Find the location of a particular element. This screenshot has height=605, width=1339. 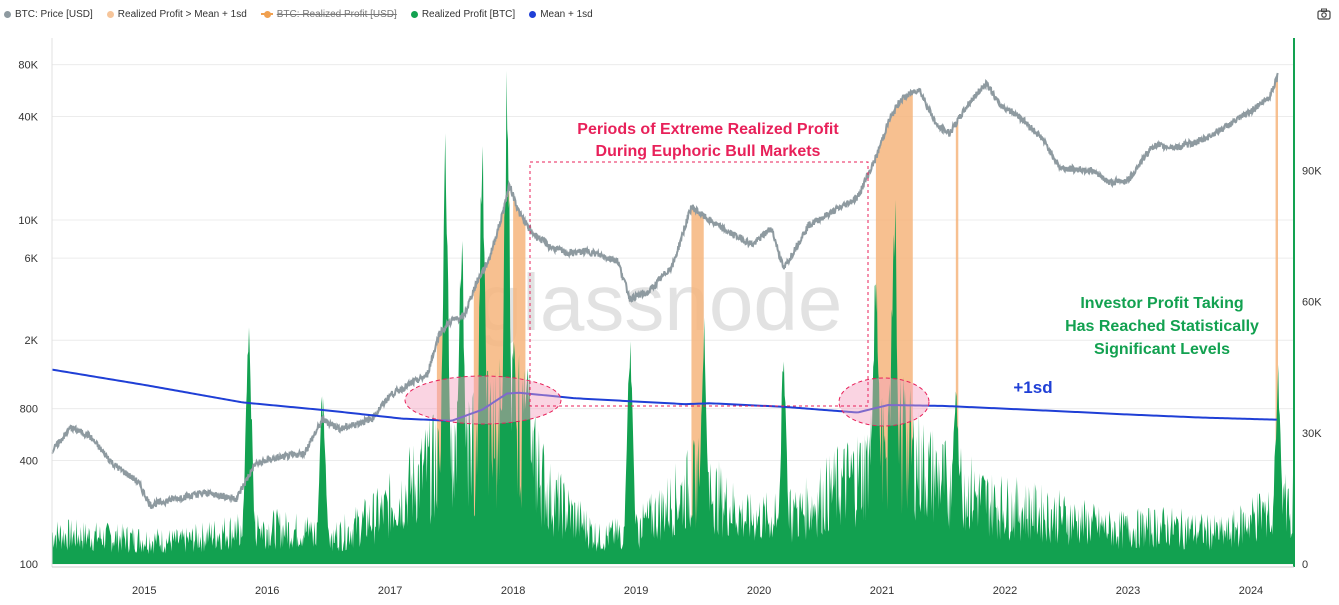

annotation-investor-line1: Investor Profit Taking is located at coordinates (1161, 303).